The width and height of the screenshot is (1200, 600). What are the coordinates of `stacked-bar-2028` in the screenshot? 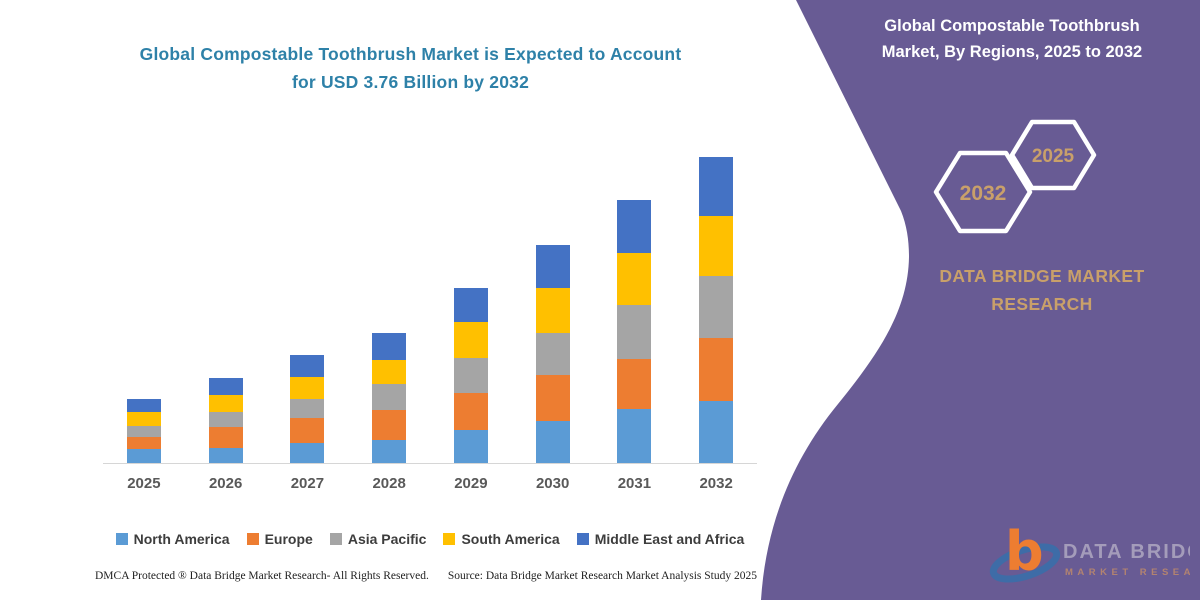 It's located at (389, 397).